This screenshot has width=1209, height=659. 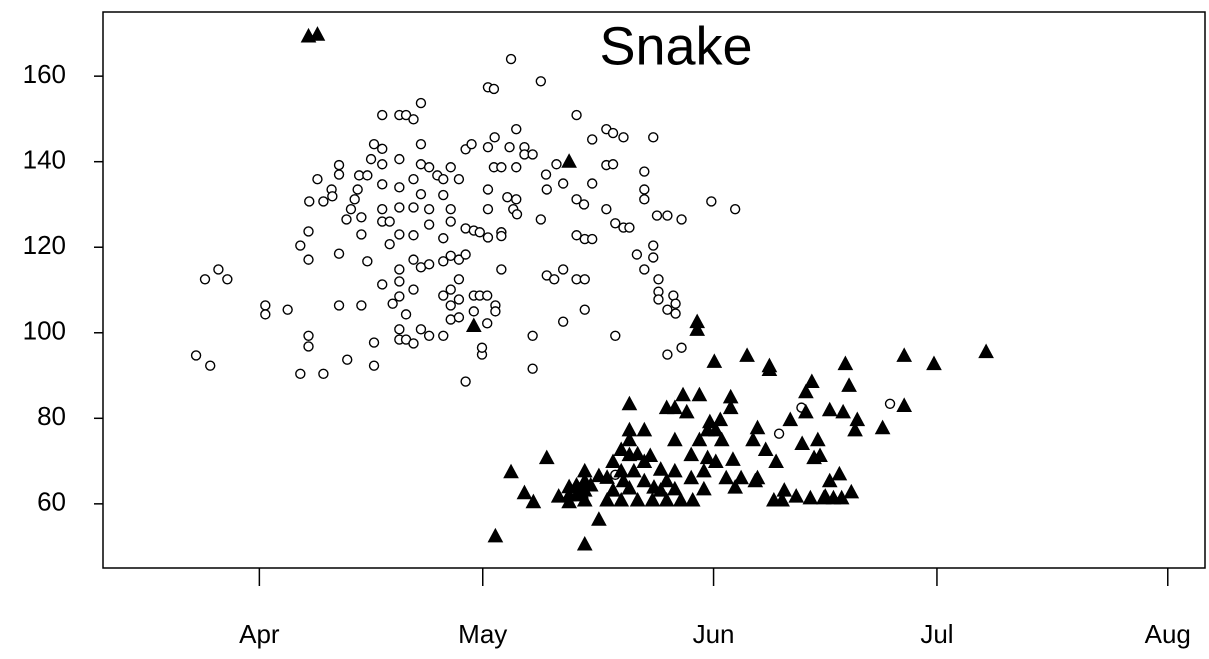 I want to click on x-tick-label: May, so click(x=482, y=634).